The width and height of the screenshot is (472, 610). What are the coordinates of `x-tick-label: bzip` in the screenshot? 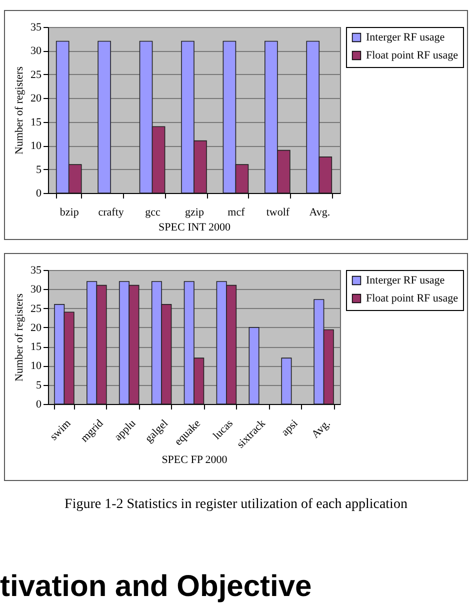 It's located at (70, 212).